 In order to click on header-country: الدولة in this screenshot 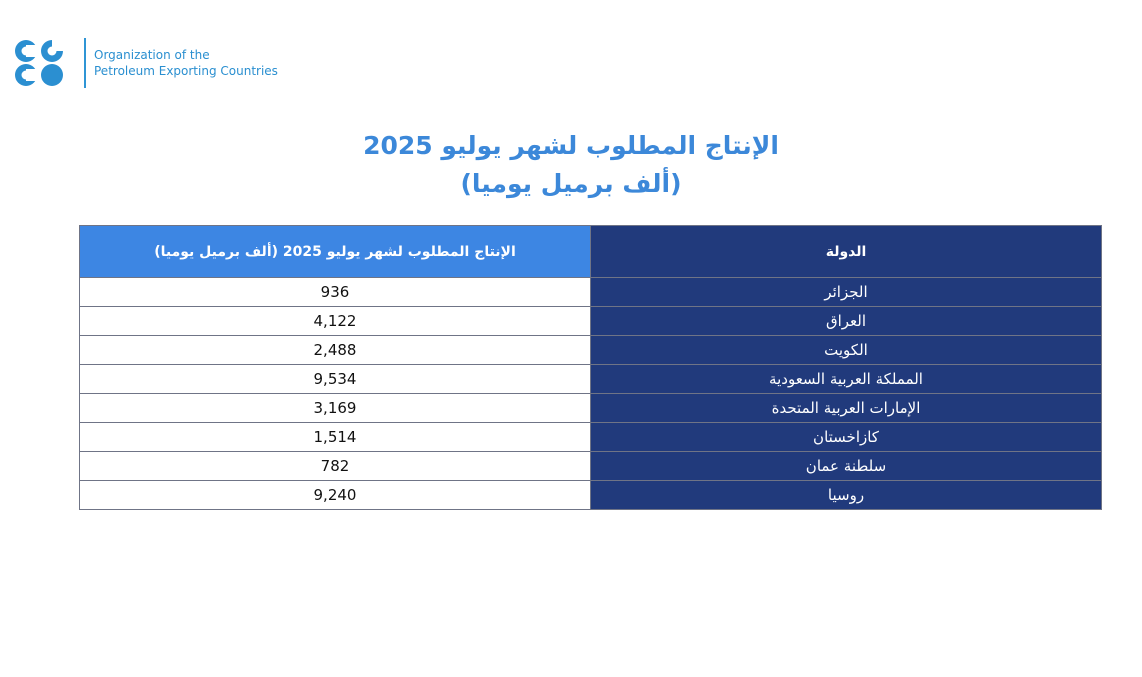, I will do `click(846, 251)`.